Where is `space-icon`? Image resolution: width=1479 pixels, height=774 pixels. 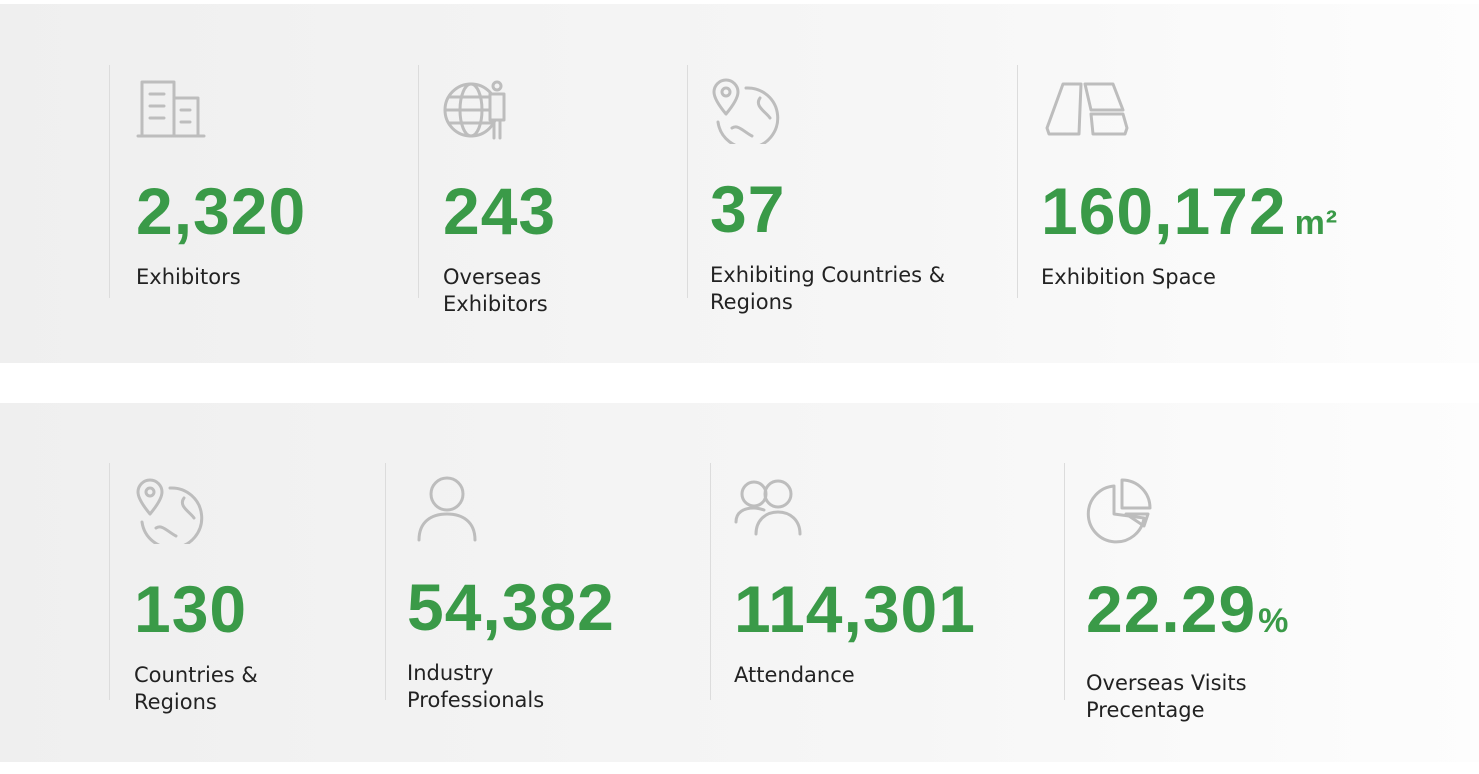 space-icon is located at coordinates (1087, 109).